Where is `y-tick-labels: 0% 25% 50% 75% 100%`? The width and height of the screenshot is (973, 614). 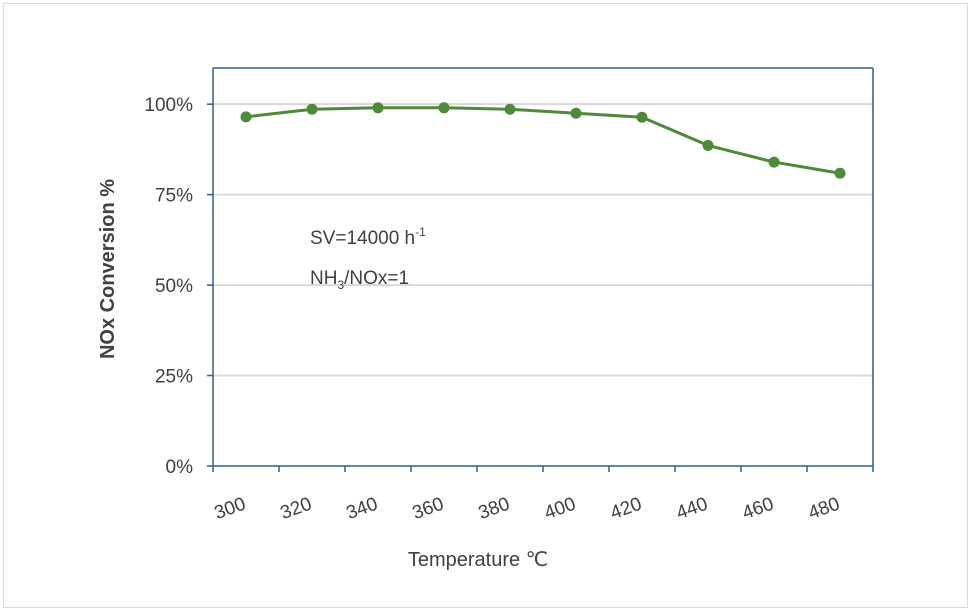
y-tick-labels: 0% 25% 50% 75% 100% is located at coordinates (168, 286).